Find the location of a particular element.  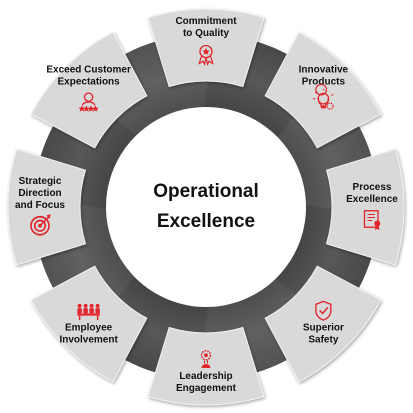

center-title-line2: Excellence is located at coordinates (206, 221).